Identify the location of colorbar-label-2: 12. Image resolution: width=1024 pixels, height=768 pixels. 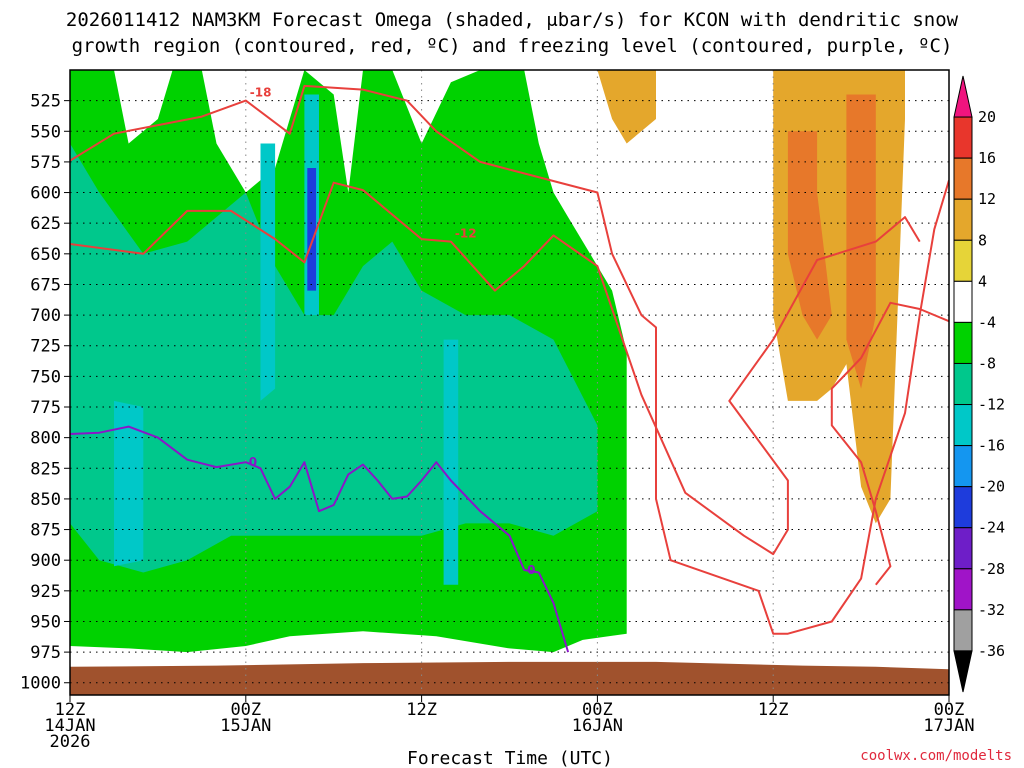
(987, 199).